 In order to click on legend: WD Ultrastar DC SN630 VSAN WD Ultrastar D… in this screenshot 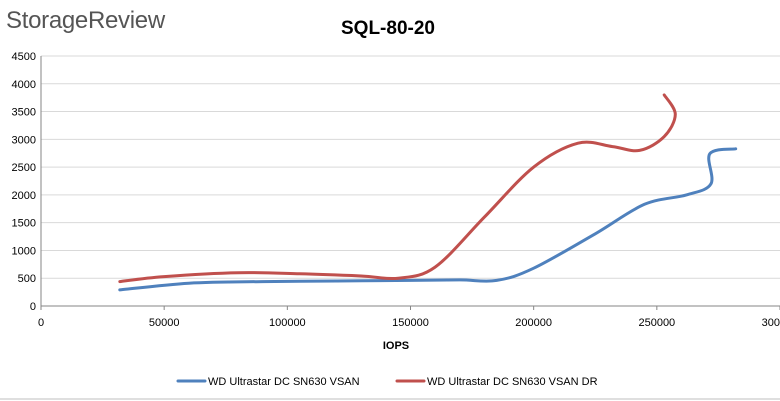, I will do `click(387, 382)`.